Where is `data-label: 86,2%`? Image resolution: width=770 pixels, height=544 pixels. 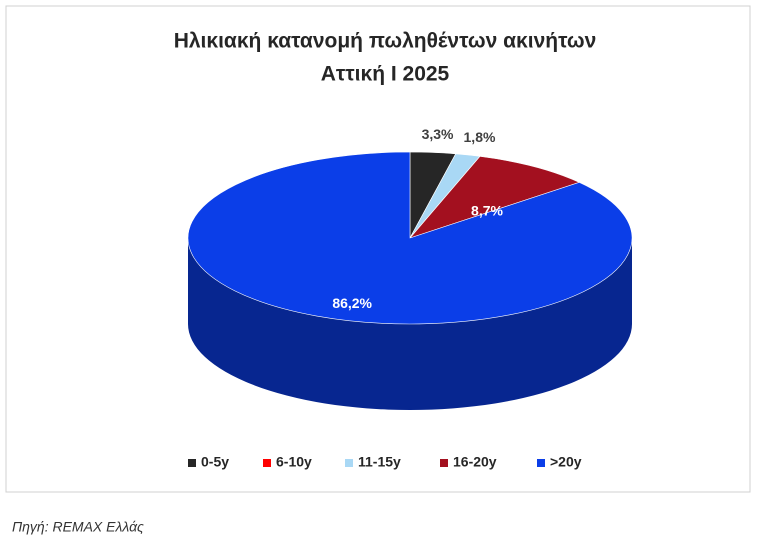
data-label: 86,2% is located at coordinates (352, 303).